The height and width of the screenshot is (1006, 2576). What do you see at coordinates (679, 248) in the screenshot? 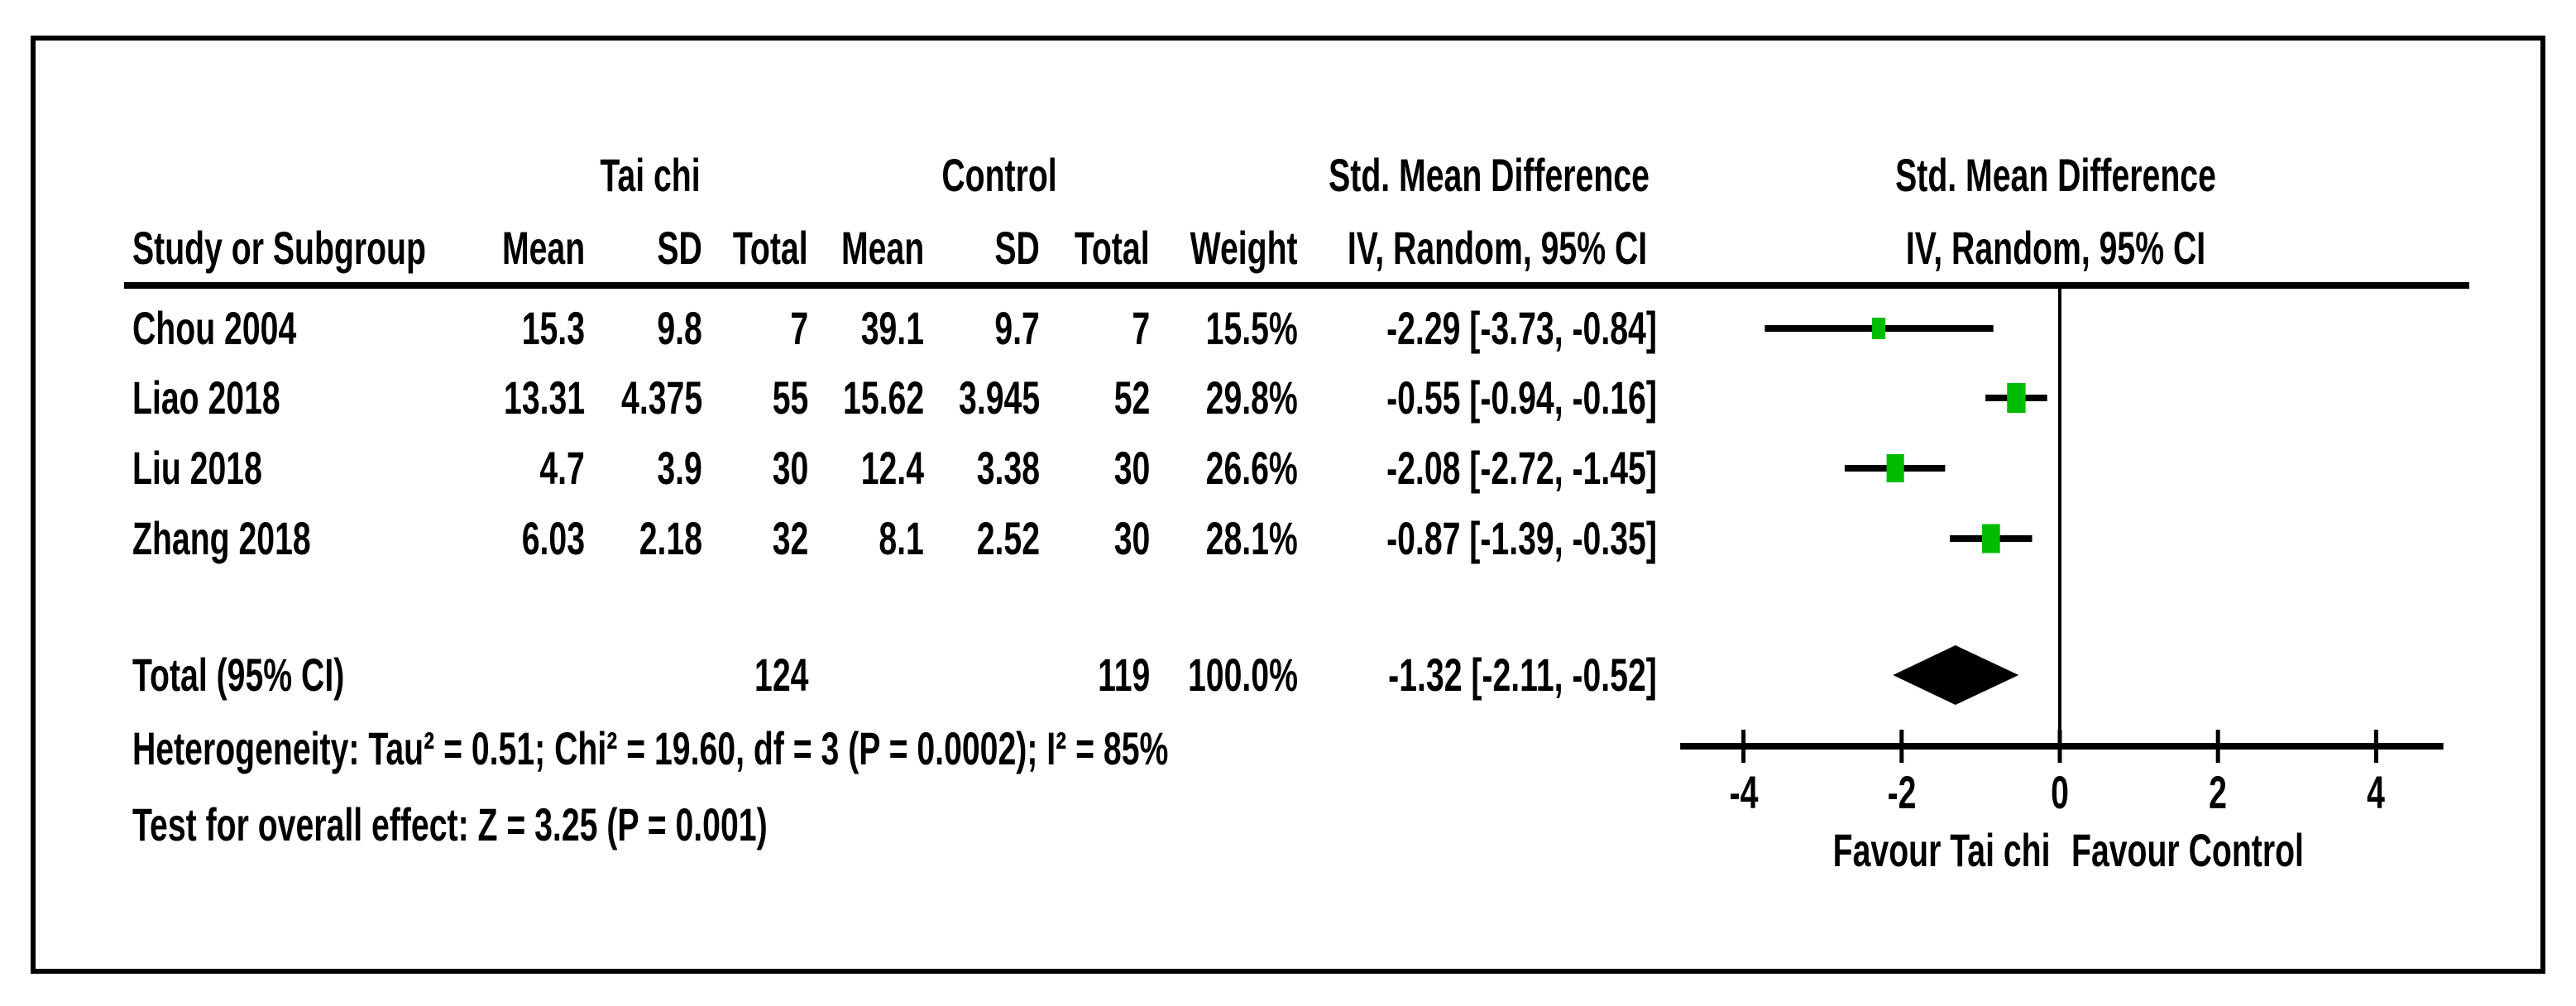
I see `col-header-sd1: SD` at bounding box center [679, 248].